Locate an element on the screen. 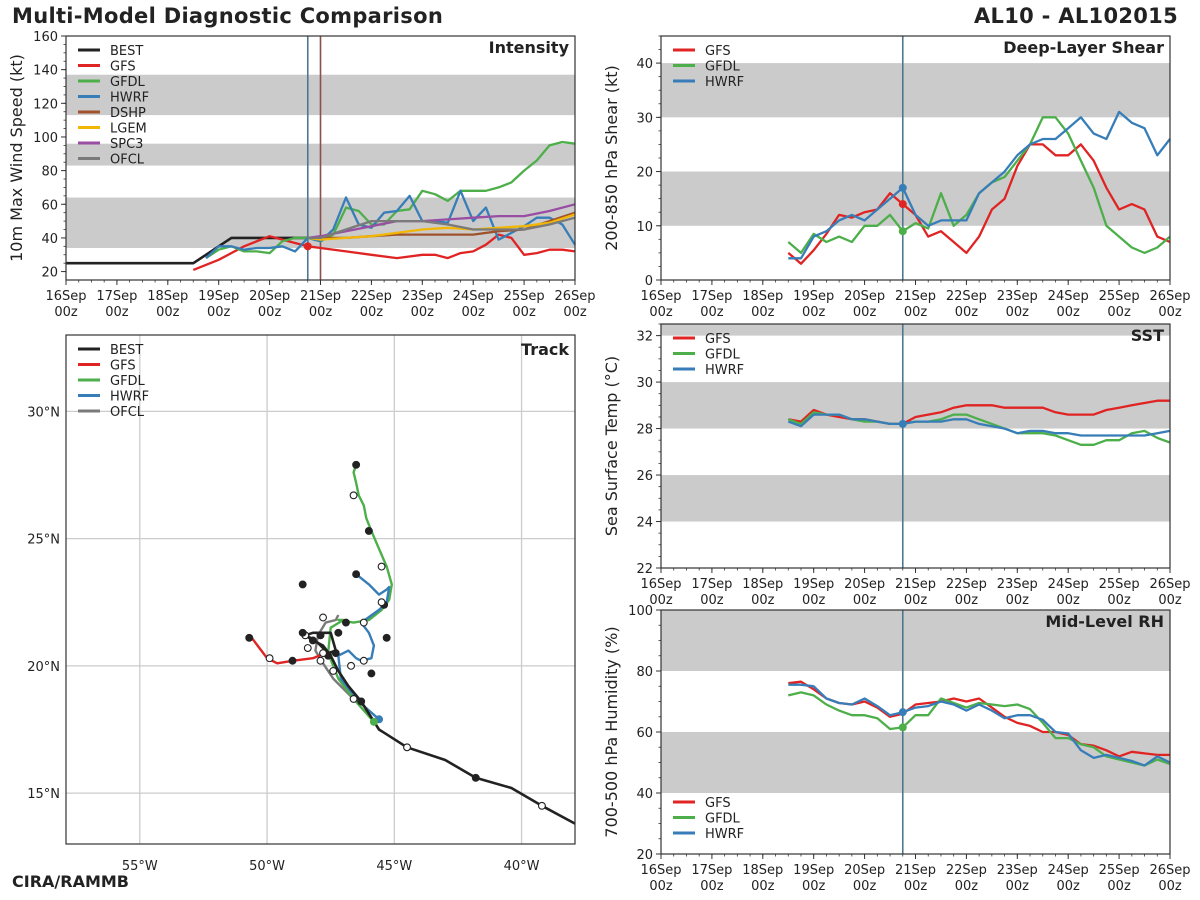 The width and height of the screenshot is (1200, 900). y-tick-label: 26 is located at coordinates (644, 476).